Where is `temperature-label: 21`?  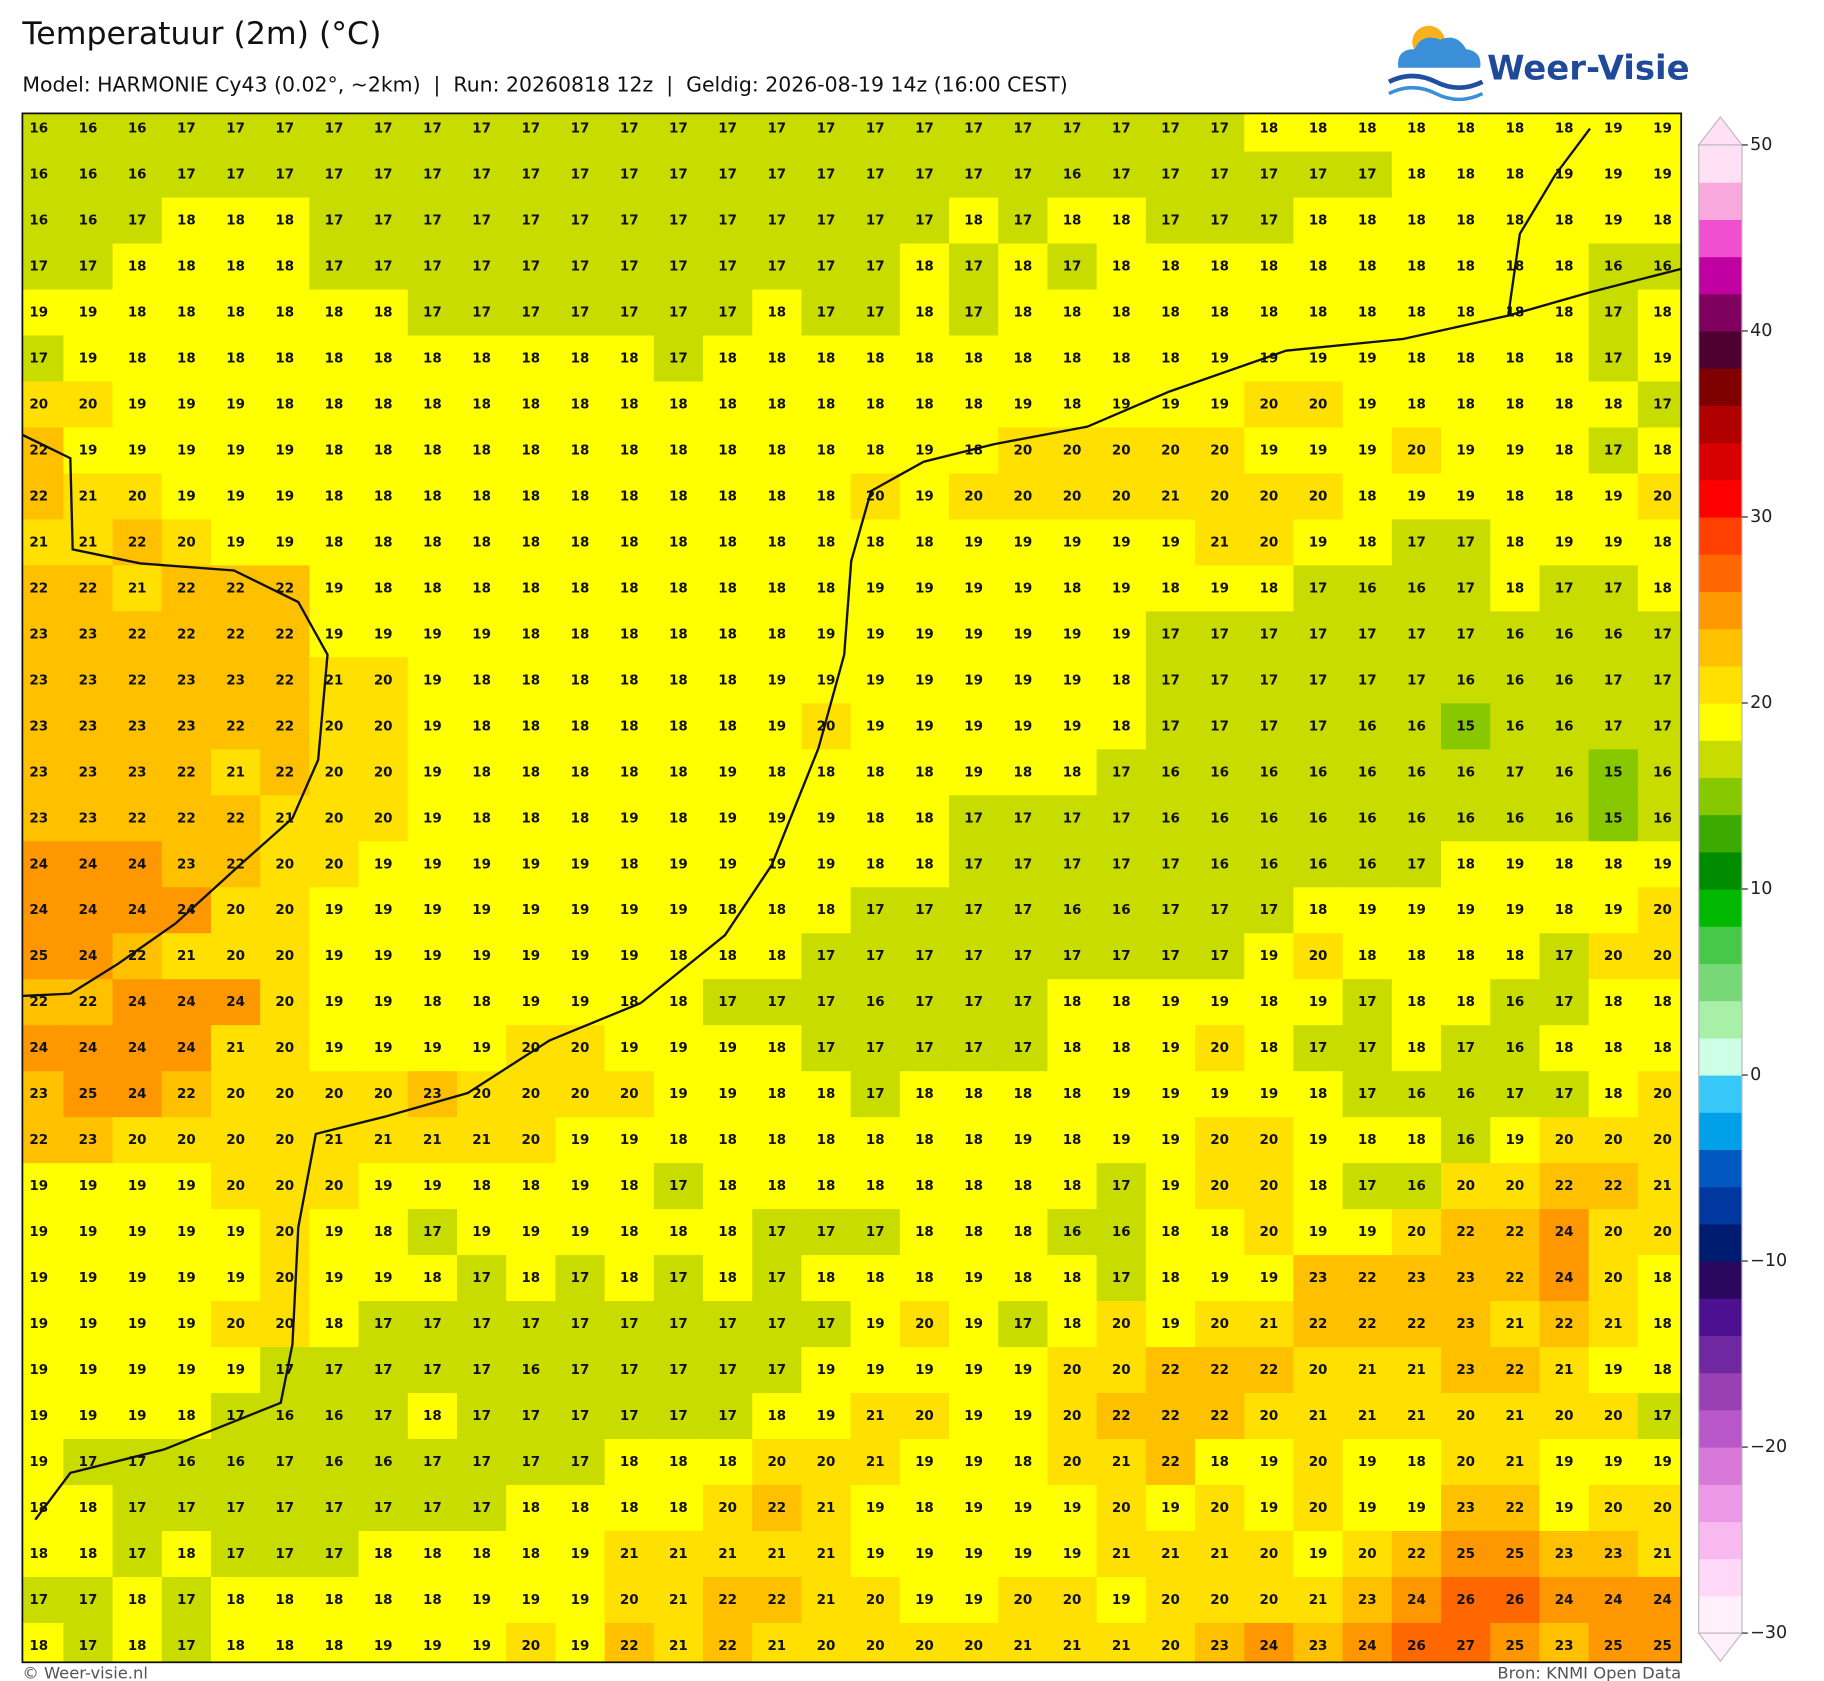
temperature-label: 21 is located at coordinates (678, 1646).